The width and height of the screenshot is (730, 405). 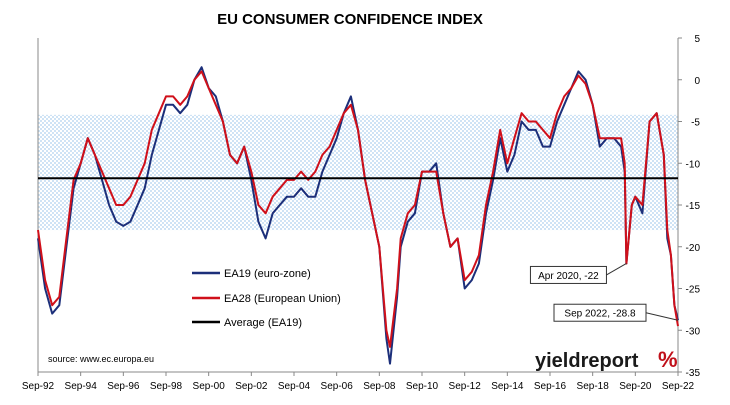 What do you see at coordinates (350, 19) in the screenshot?
I see `chart-title: EU CONSUMER CONFIDENCE INDEX` at bounding box center [350, 19].